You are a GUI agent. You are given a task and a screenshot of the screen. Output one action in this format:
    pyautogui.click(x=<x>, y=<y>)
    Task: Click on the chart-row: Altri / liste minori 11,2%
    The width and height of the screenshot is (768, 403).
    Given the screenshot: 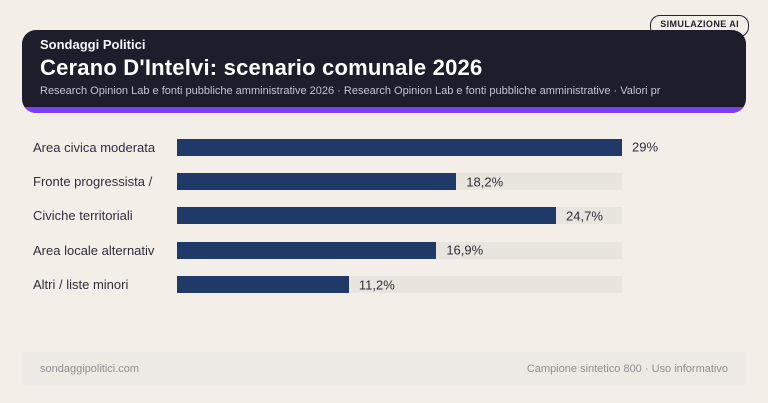 What is the action you would take?
    pyautogui.click(x=384, y=285)
    